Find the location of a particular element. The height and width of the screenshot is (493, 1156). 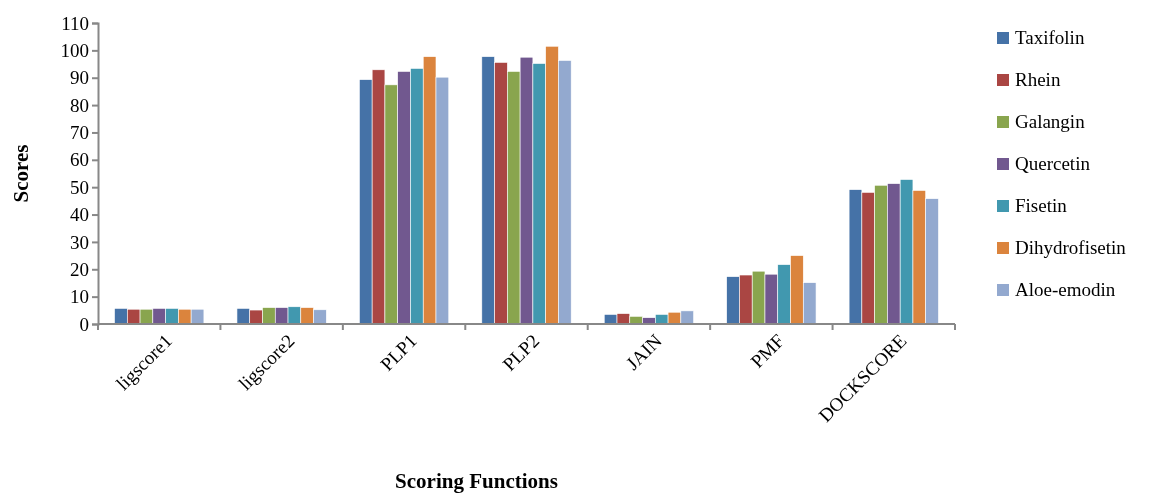

y-tick-label: 20 is located at coordinates (79, 269).